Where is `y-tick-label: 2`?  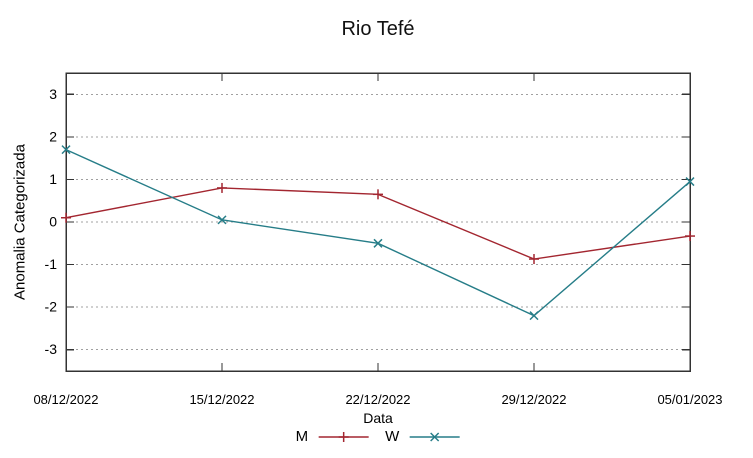 y-tick-label: 2 is located at coordinates (53, 136).